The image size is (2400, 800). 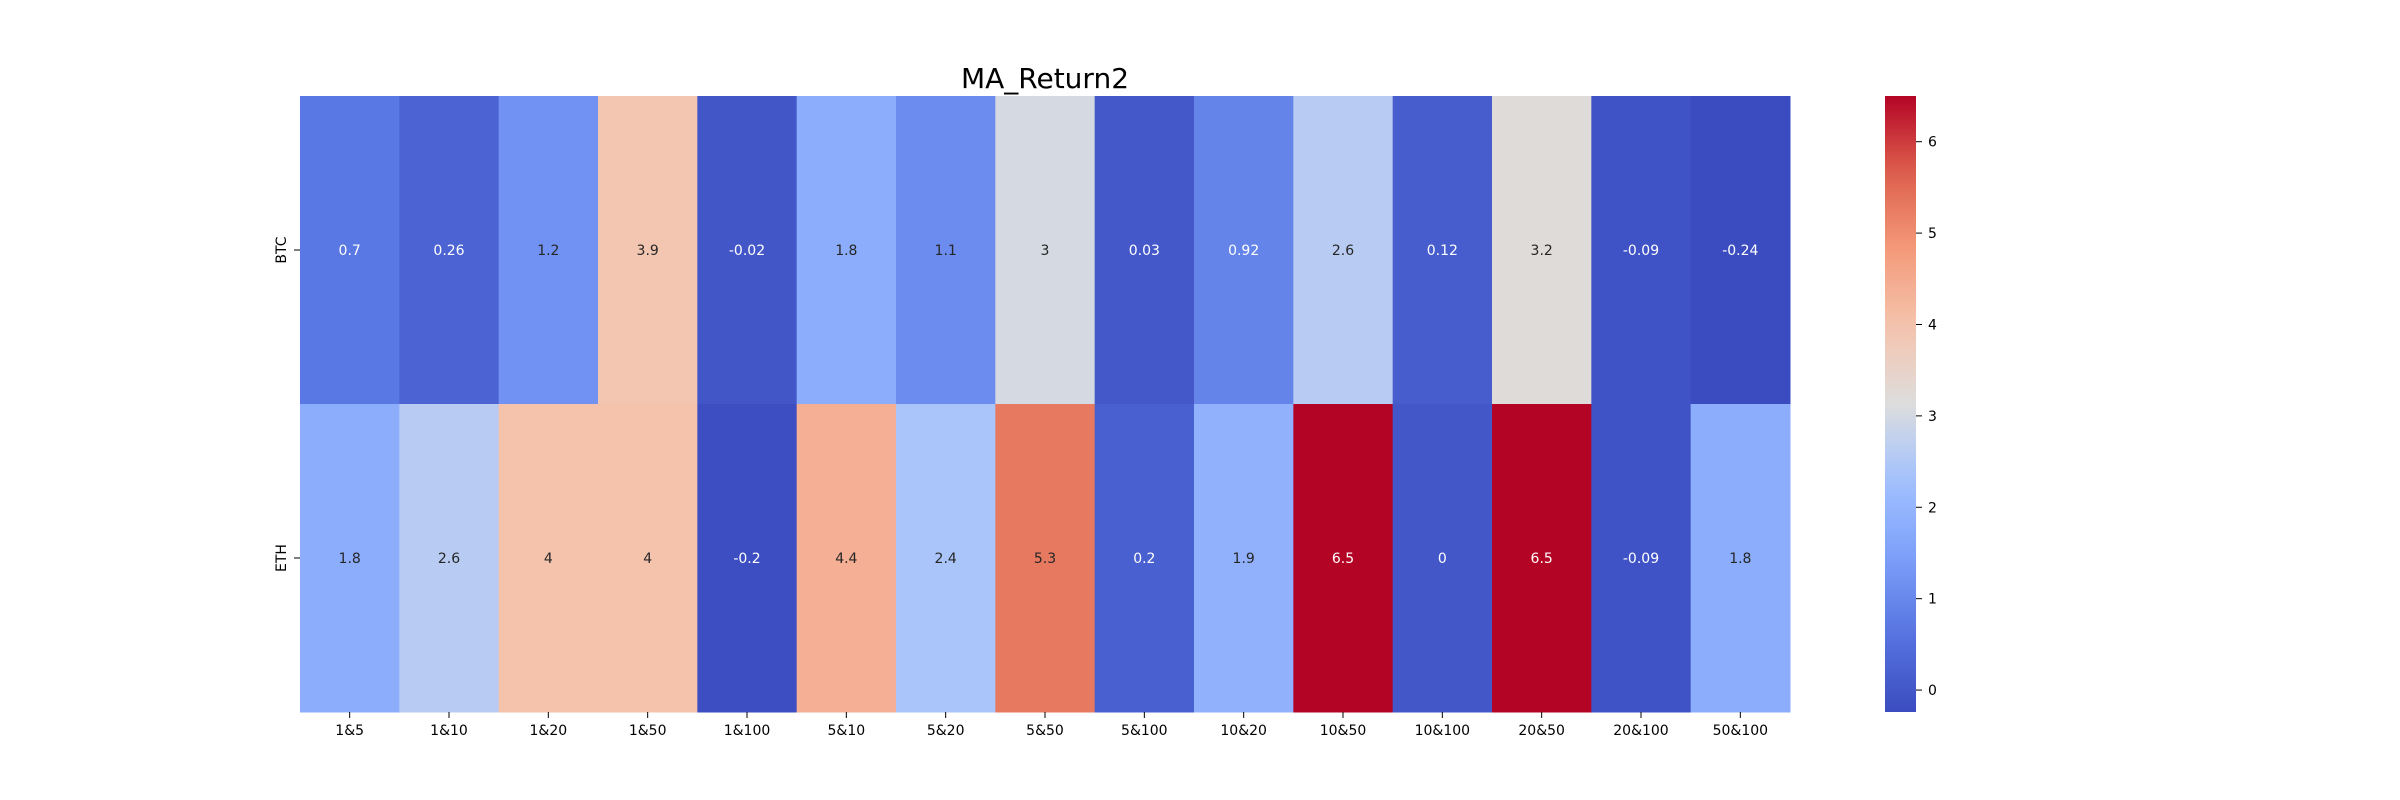 What do you see at coordinates (1640, 731) in the screenshot?
I see `x-tick-label: 20&100` at bounding box center [1640, 731].